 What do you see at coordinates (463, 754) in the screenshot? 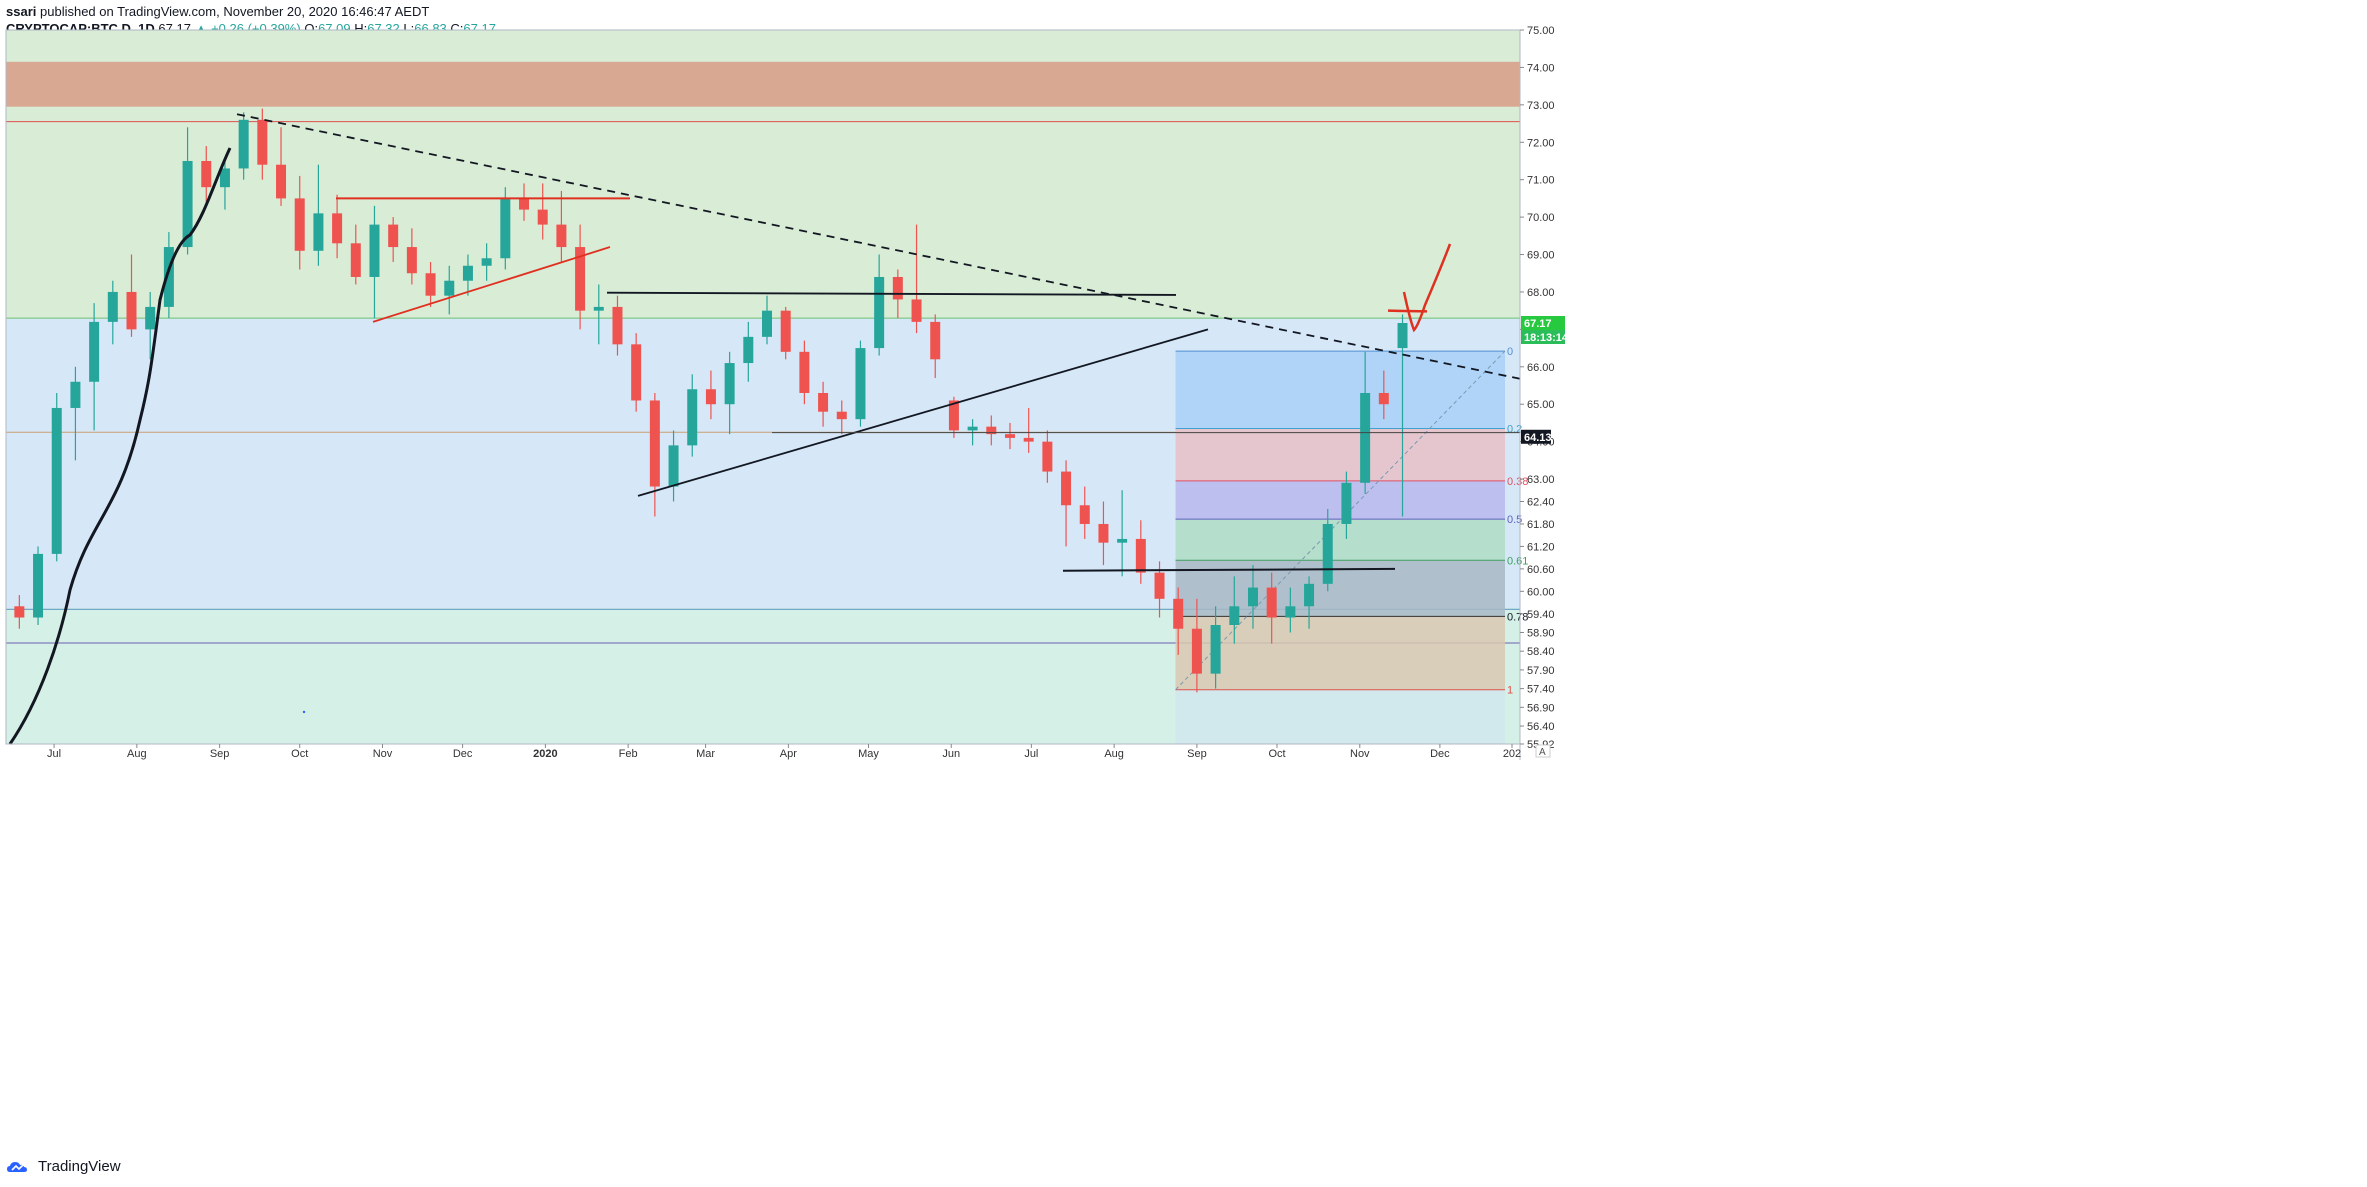
I see `x-tick-label: Dec` at bounding box center [463, 754].